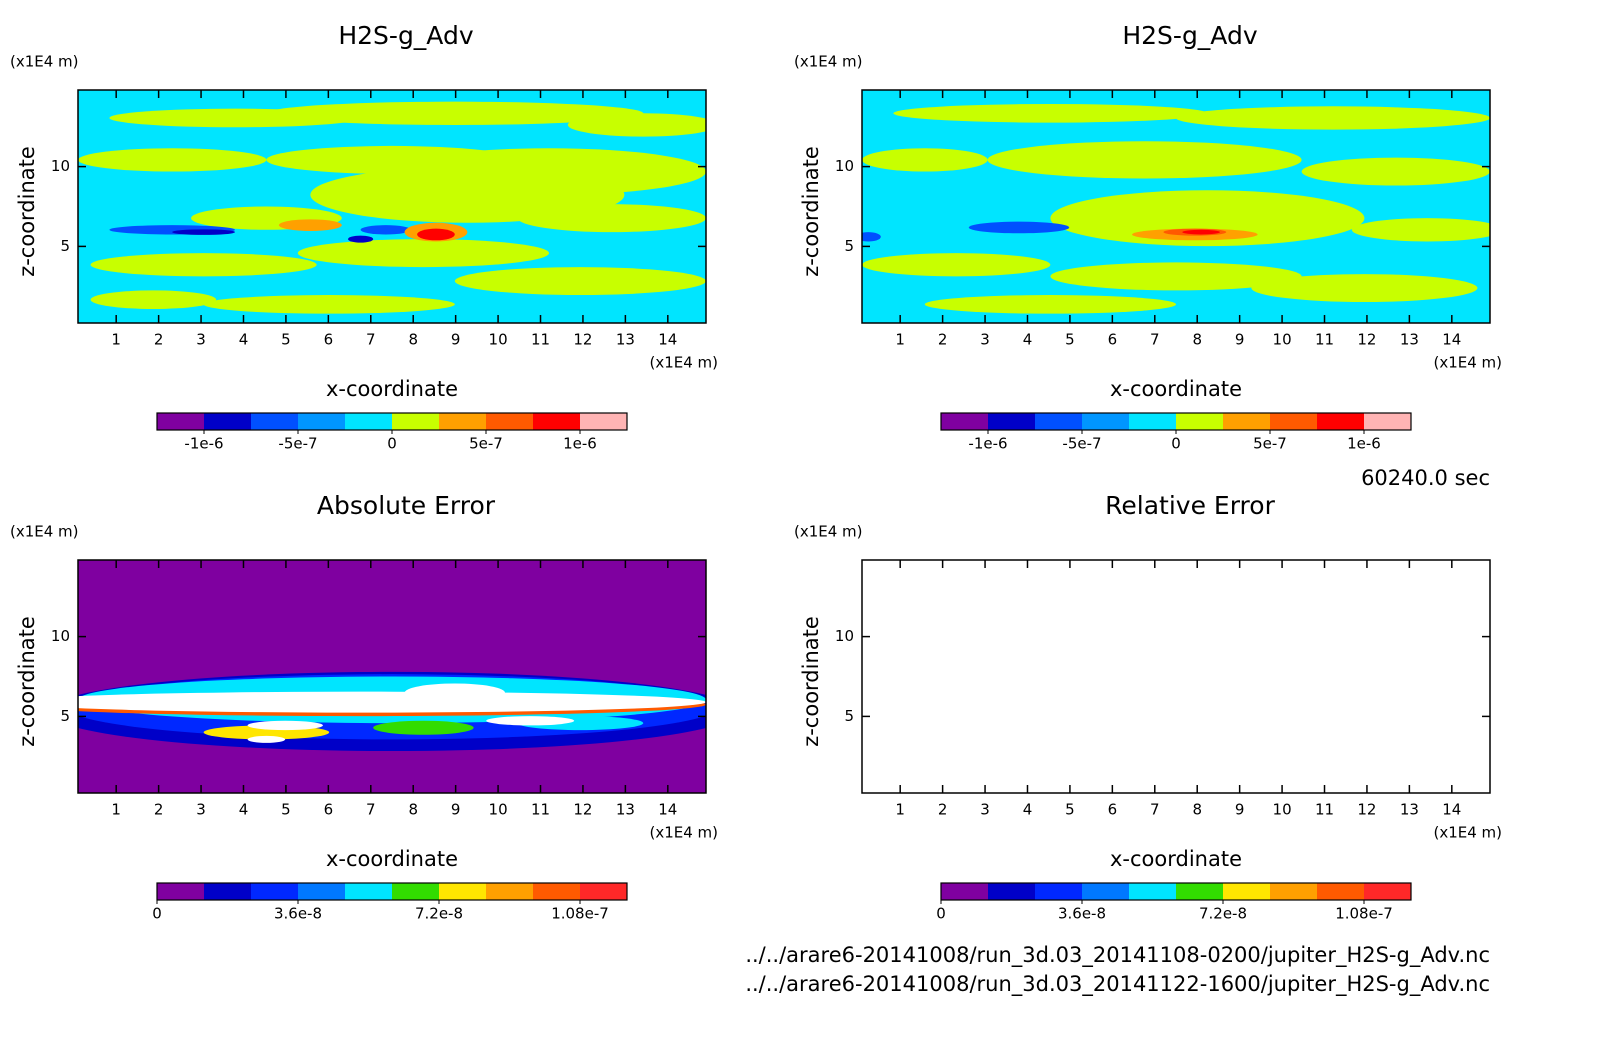  Describe the element at coordinates (298, 914) in the screenshot. I see `colorbar-tick-label: 3.6e-8` at that location.